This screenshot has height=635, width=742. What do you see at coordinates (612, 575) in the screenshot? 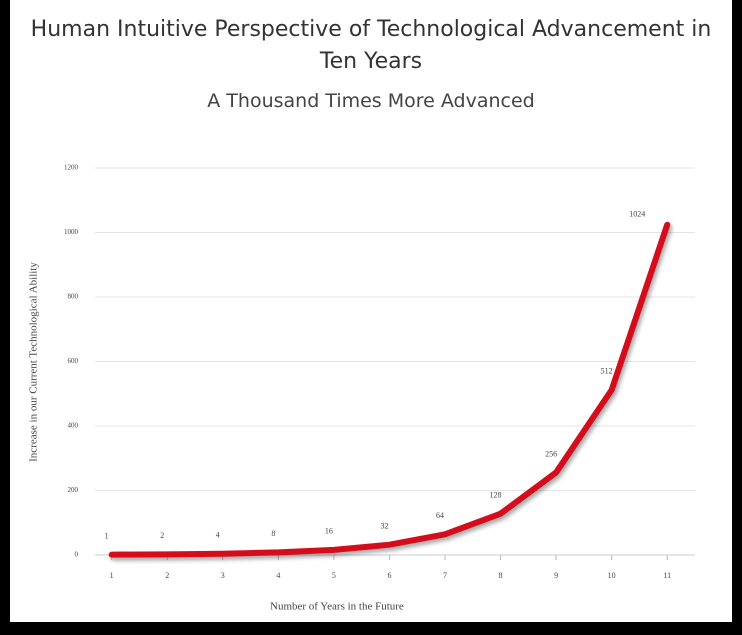
I see `x-tick-label: 10` at bounding box center [612, 575].